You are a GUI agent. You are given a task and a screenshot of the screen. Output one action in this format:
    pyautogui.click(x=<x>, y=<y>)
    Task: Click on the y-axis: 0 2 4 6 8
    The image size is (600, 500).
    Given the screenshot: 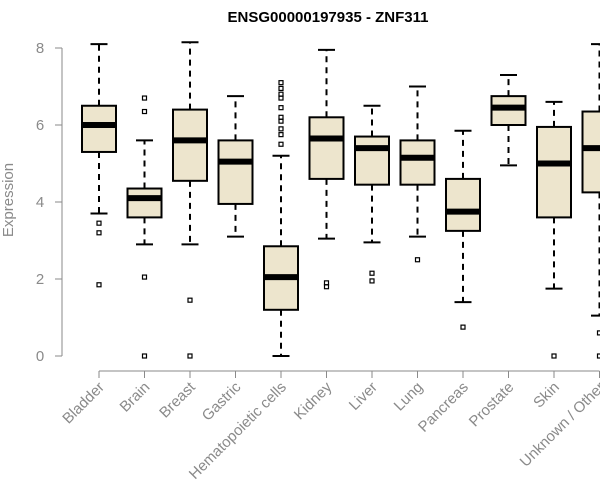 What is the action you would take?
    pyautogui.click(x=49, y=202)
    